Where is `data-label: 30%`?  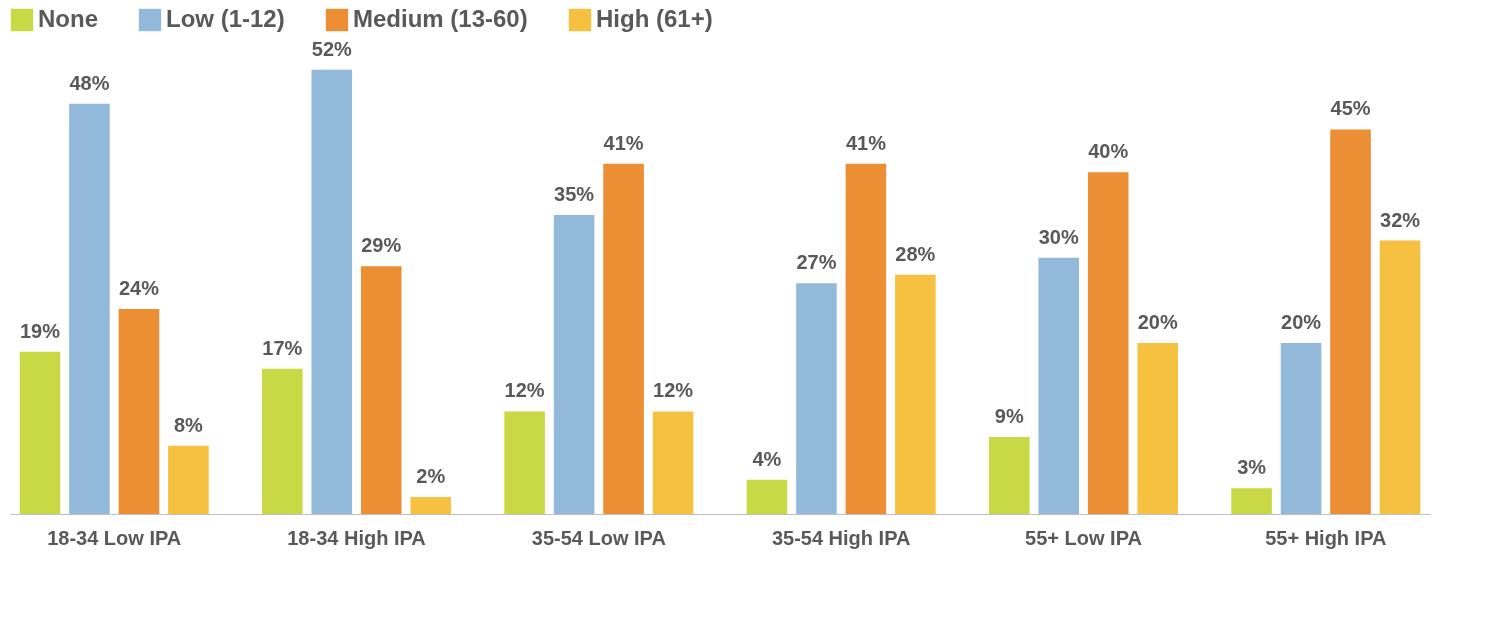
data-label: 30% is located at coordinates (1058, 236).